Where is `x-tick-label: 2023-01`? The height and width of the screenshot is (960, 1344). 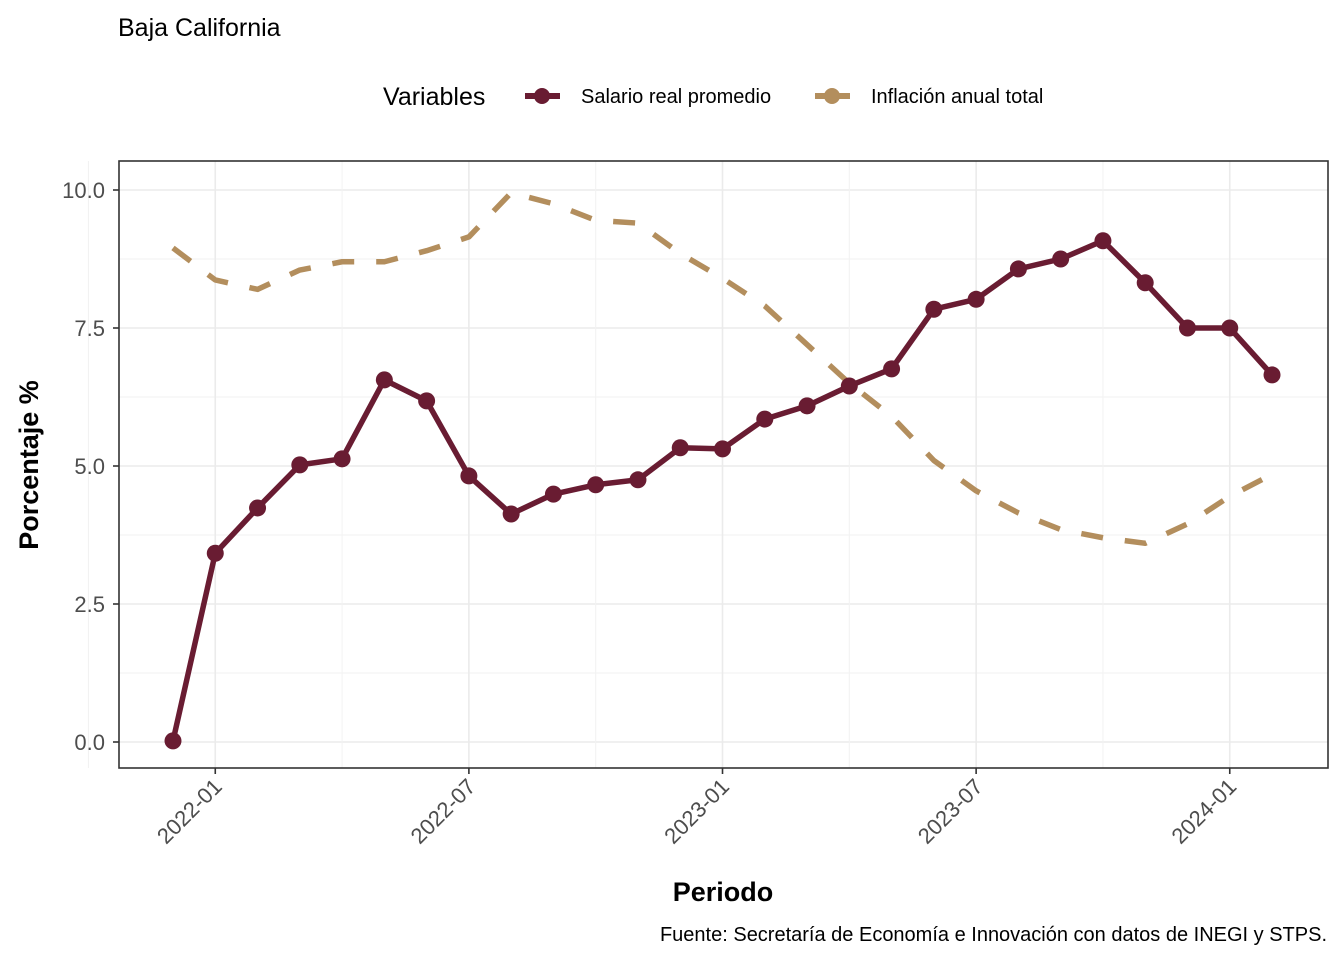 x-tick-label: 2023-01 is located at coordinates (696, 811).